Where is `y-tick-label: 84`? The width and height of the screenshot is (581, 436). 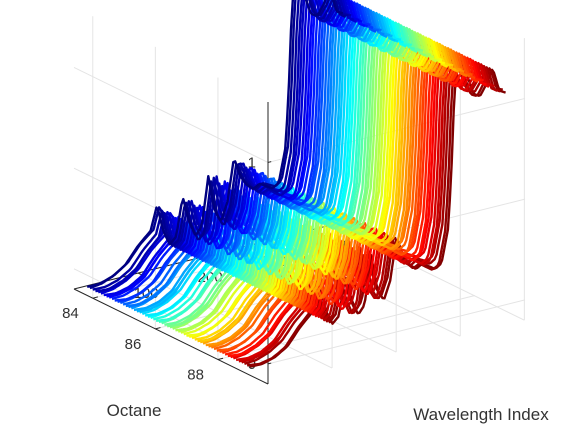 y-tick-label: 84 is located at coordinates (70, 313).